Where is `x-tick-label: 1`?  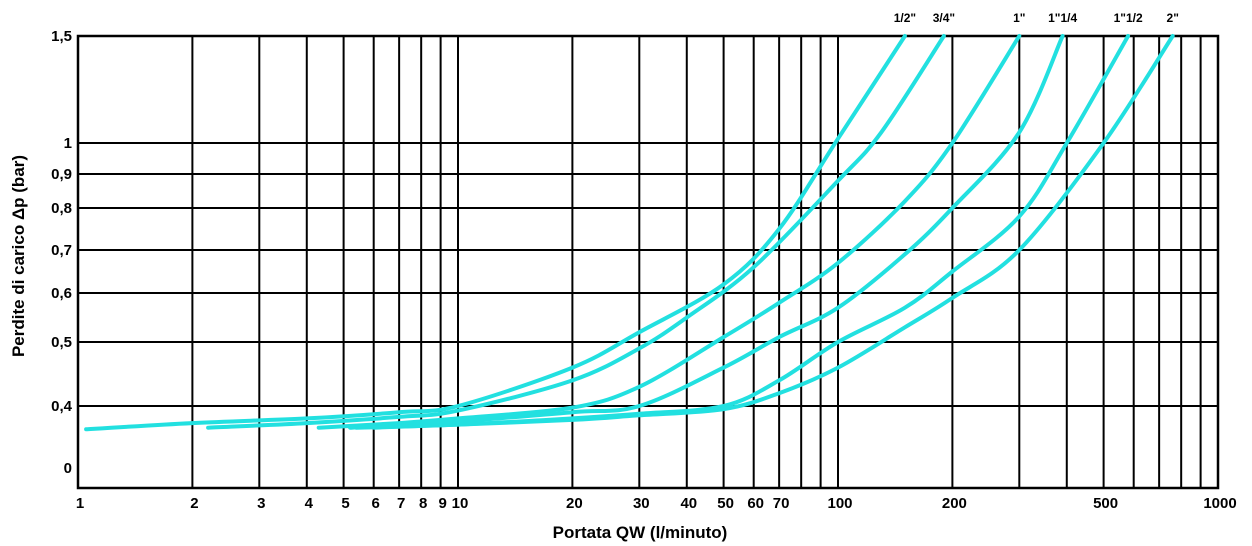
x-tick-label: 1 is located at coordinates (80, 503).